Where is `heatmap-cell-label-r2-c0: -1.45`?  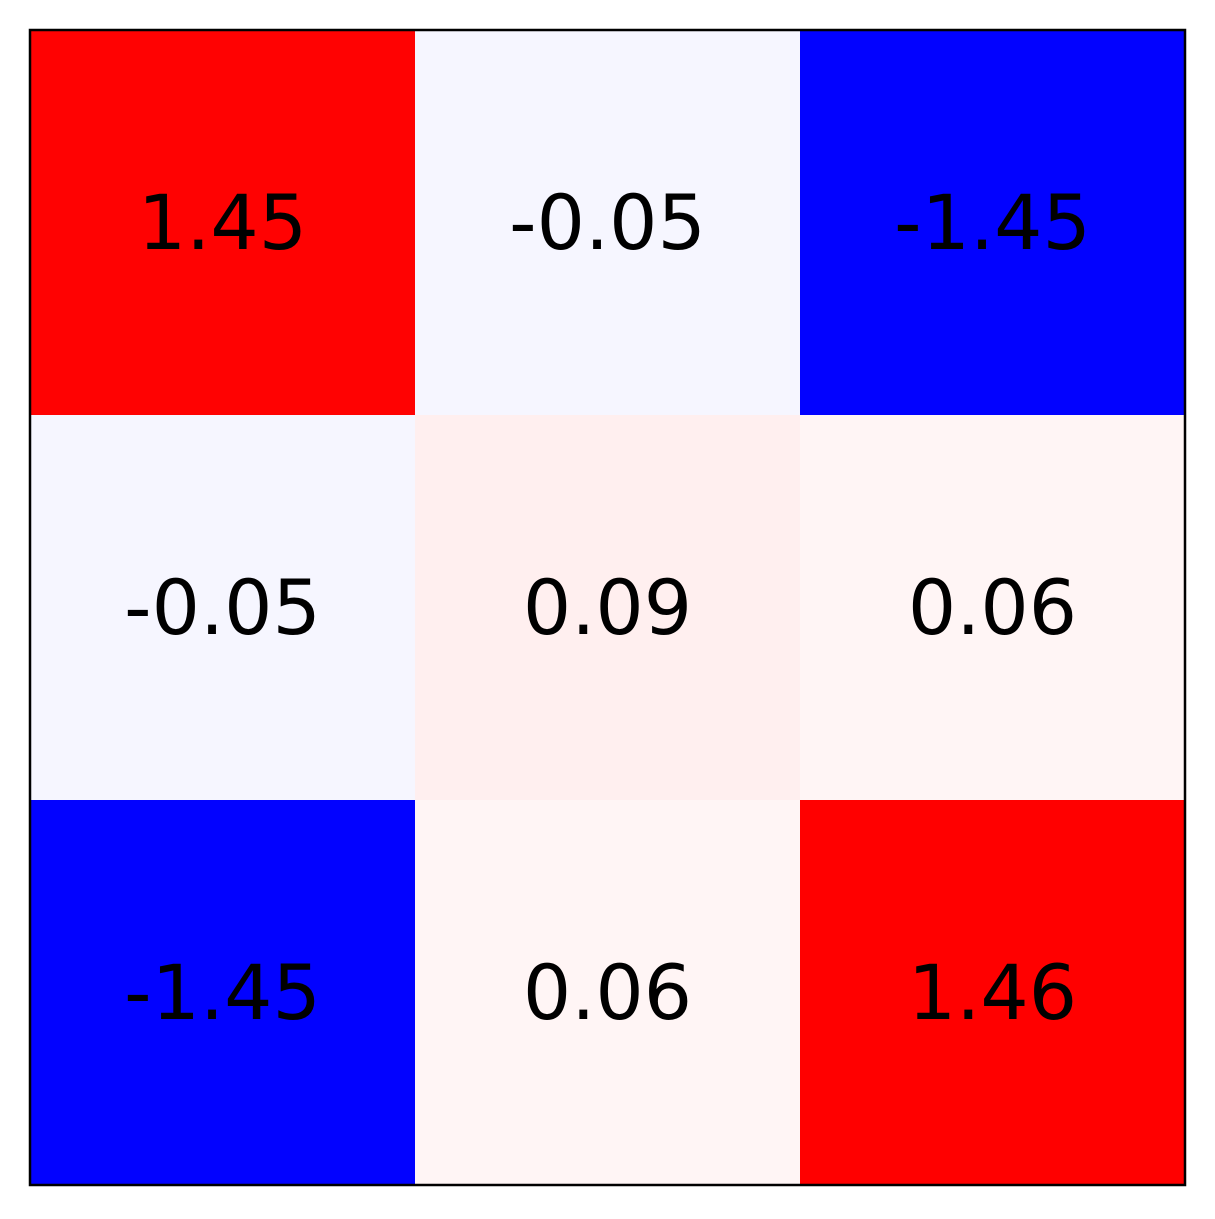 heatmap-cell-label-r2-c0: -1.45 is located at coordinates (222, 992).